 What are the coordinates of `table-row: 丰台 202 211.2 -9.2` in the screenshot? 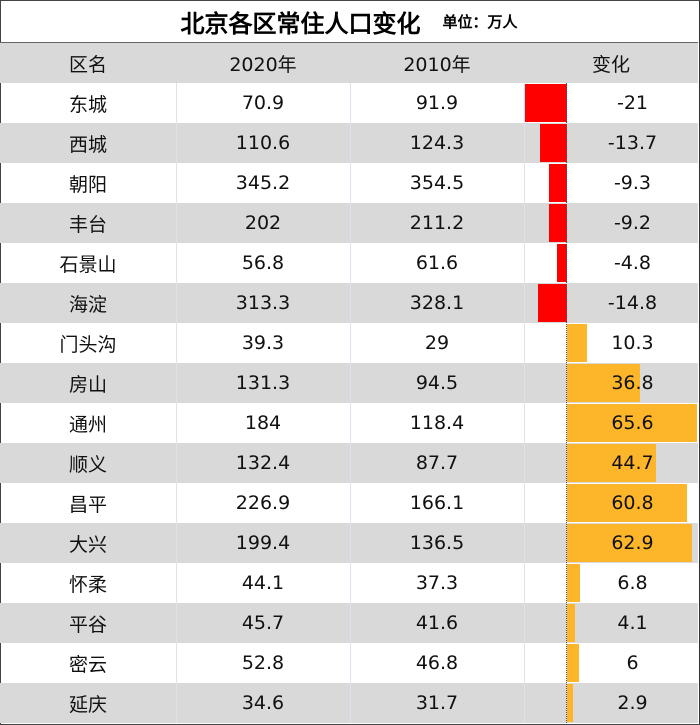 It's located at (349, 223).